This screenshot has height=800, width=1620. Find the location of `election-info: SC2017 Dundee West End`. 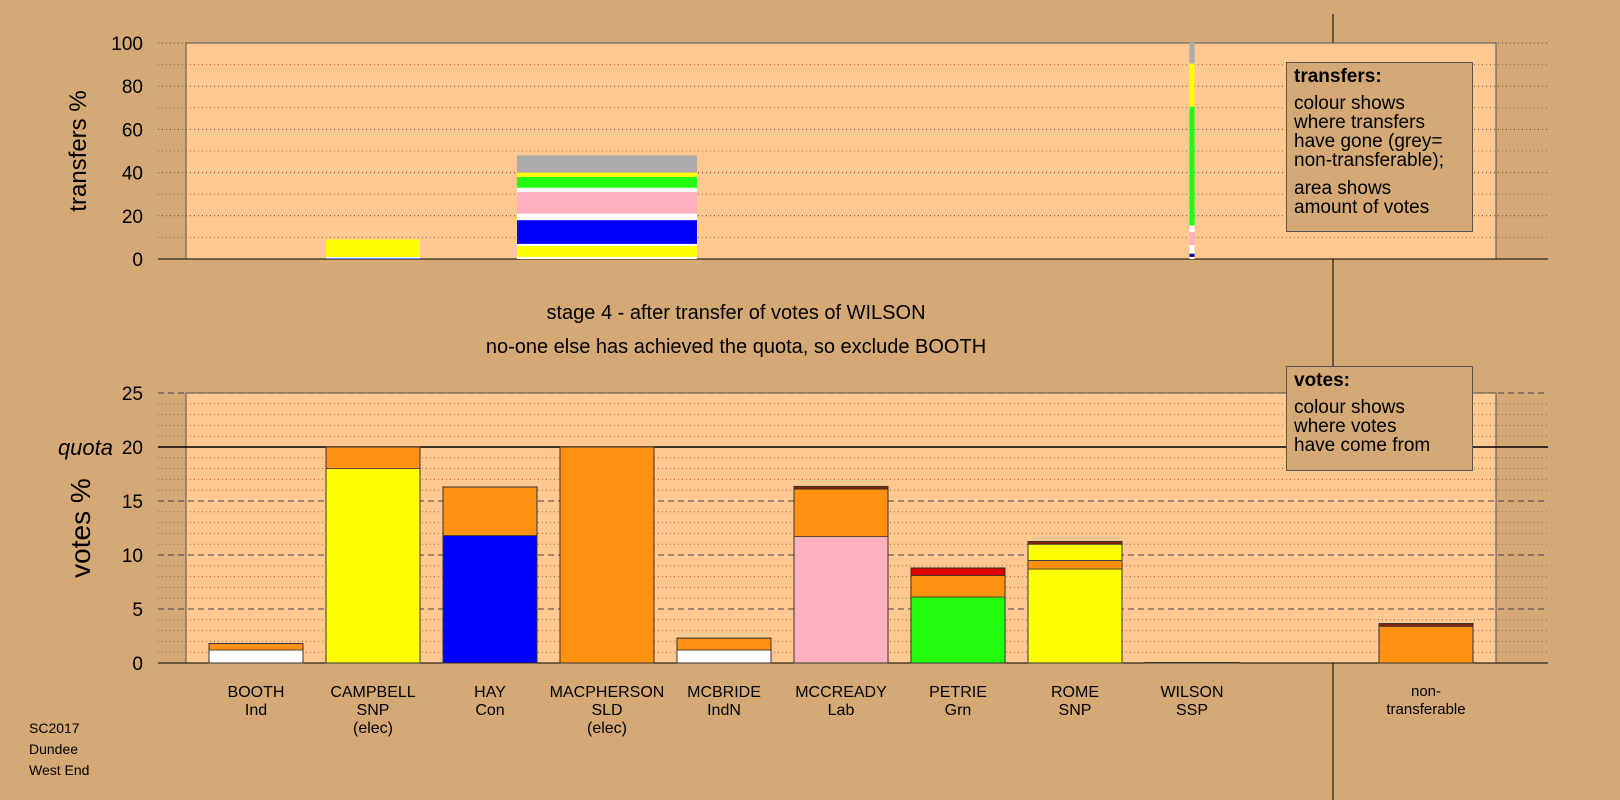

election-info: SC2017 Dundee West End is located at coordinates (59, 749).